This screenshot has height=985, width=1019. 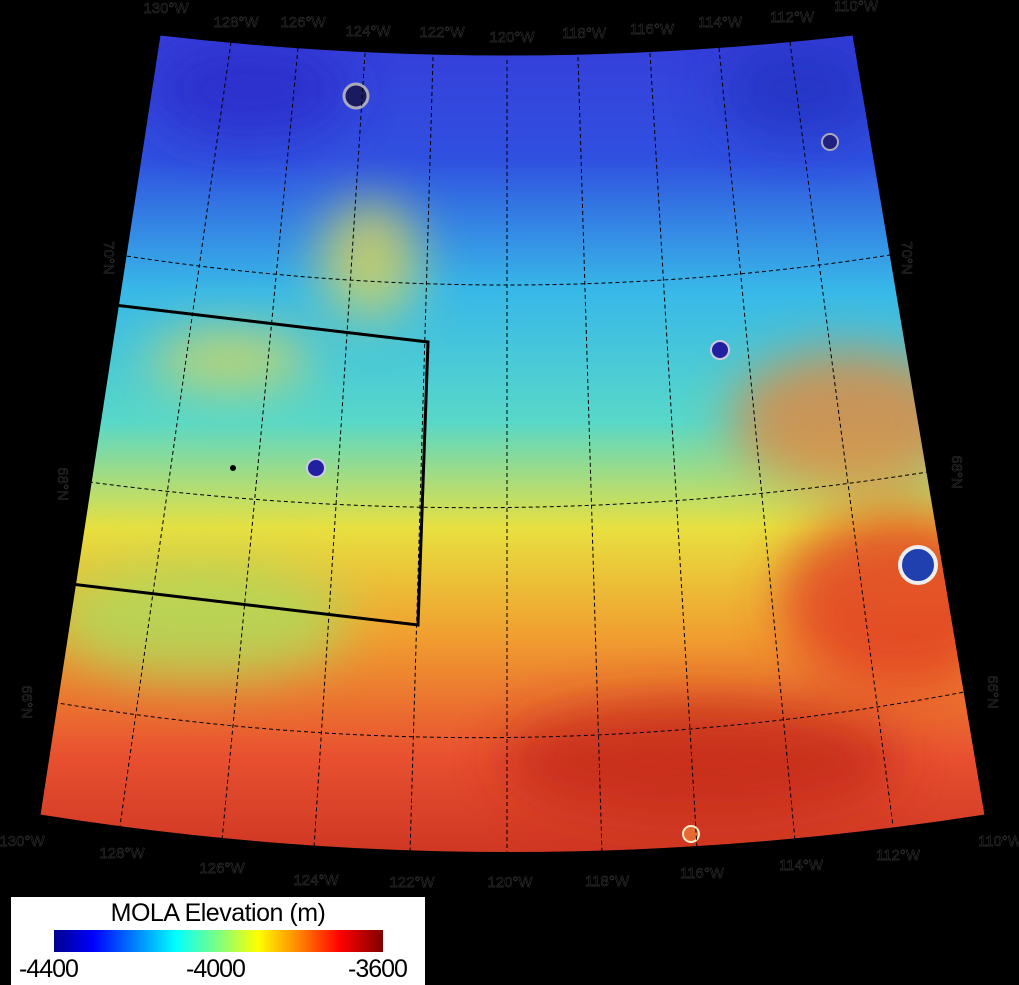 I want to click on elevation-legend: MOLA Elevation (m) -4400 -4000 -3600, so click(x=218, y=941).